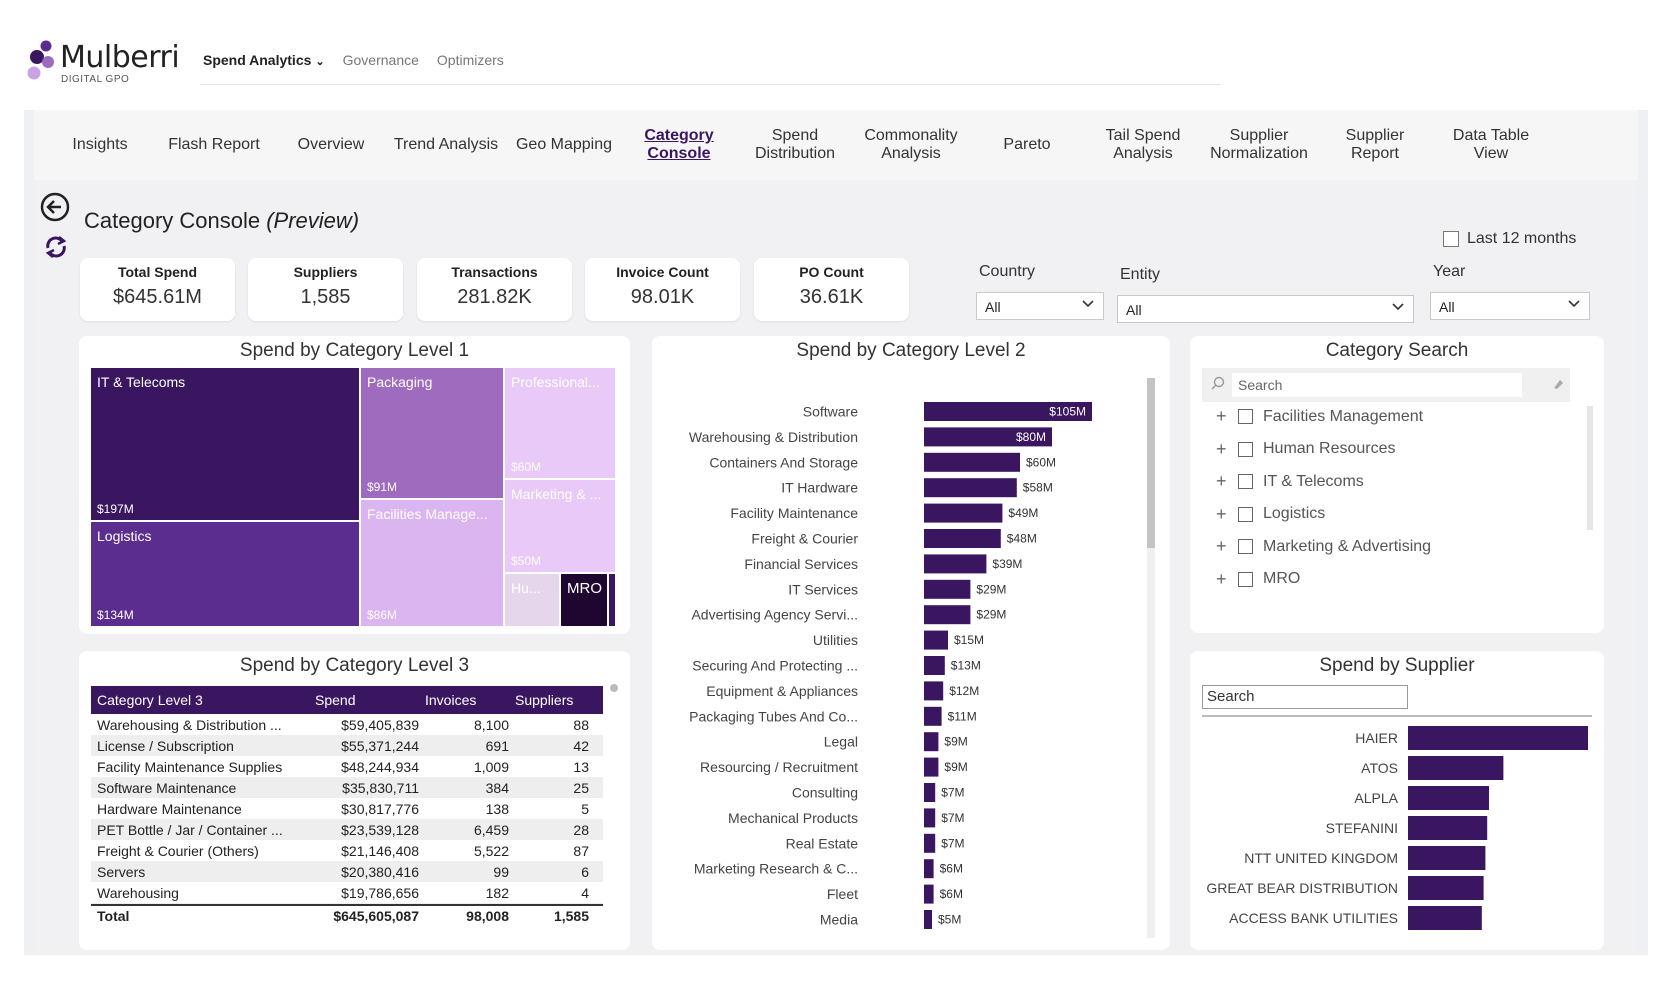 Image resolution: width=1666 pixels, height=1000 pixels. I want to click on tab-supplier-report: Supplier Report, so click(1375, 145).